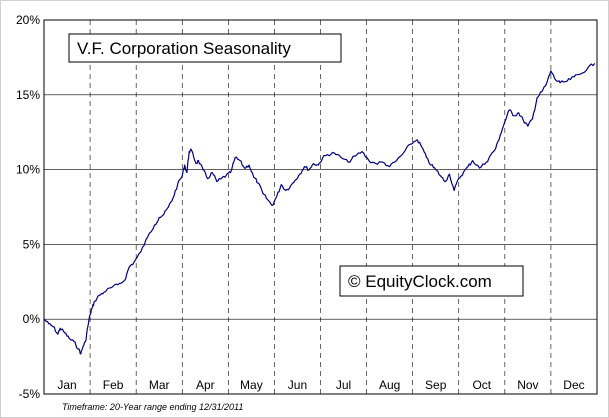 This screenshot has width=609, height=418. What do you see at coordinates (66, 385) in the screenshot?
I see `x-tick-label: Jan` at bounding box center [66, 385].